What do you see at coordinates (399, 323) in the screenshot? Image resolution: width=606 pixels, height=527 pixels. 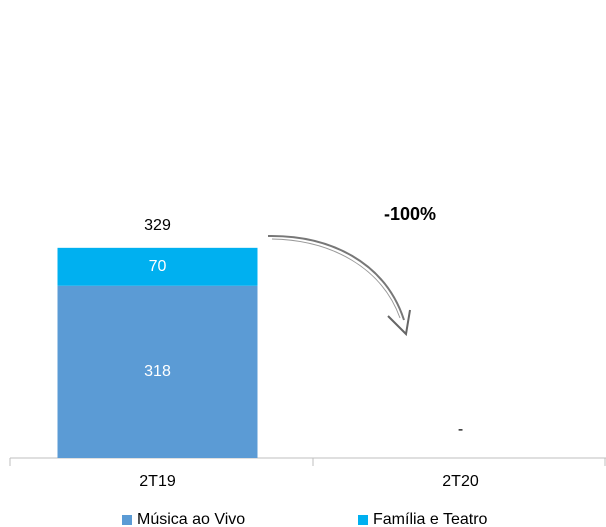 I see `arrow-head` at bounding box center [399, 323].